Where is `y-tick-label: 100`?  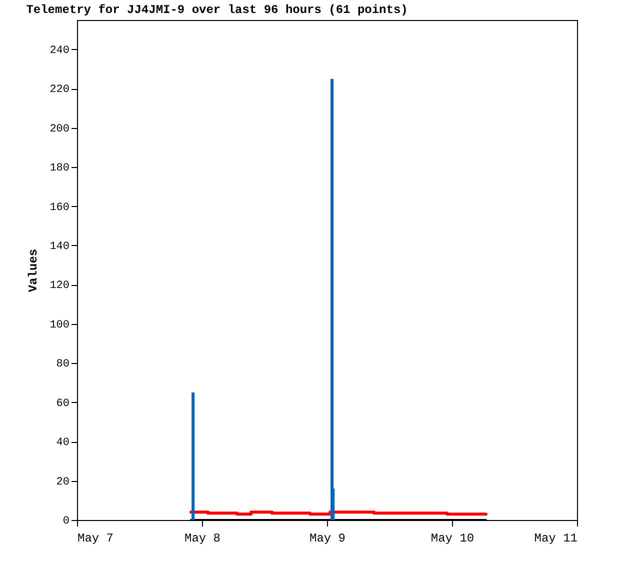 y-tick-label: 100 is located at coordinates (60, 325).